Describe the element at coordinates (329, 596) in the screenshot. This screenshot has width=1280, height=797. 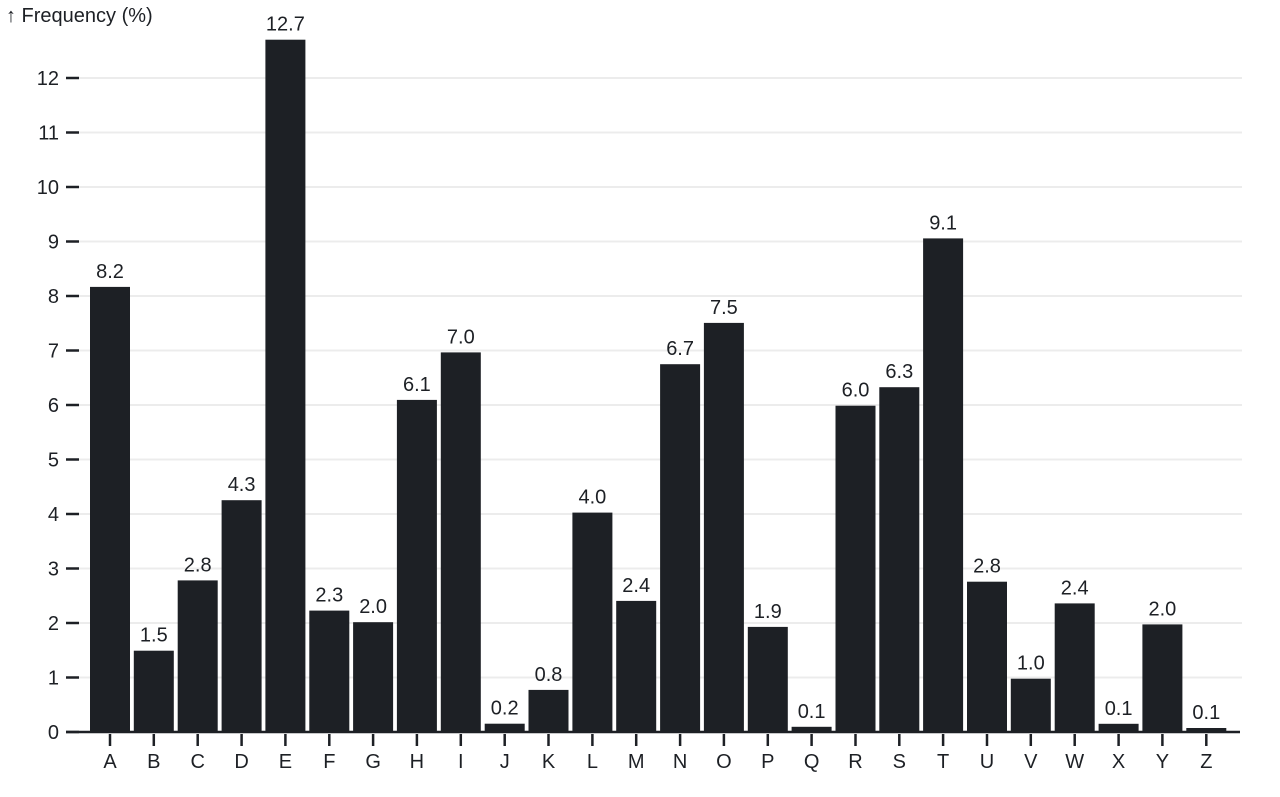
I see `bar-value-label-F: 2.3` at that location.